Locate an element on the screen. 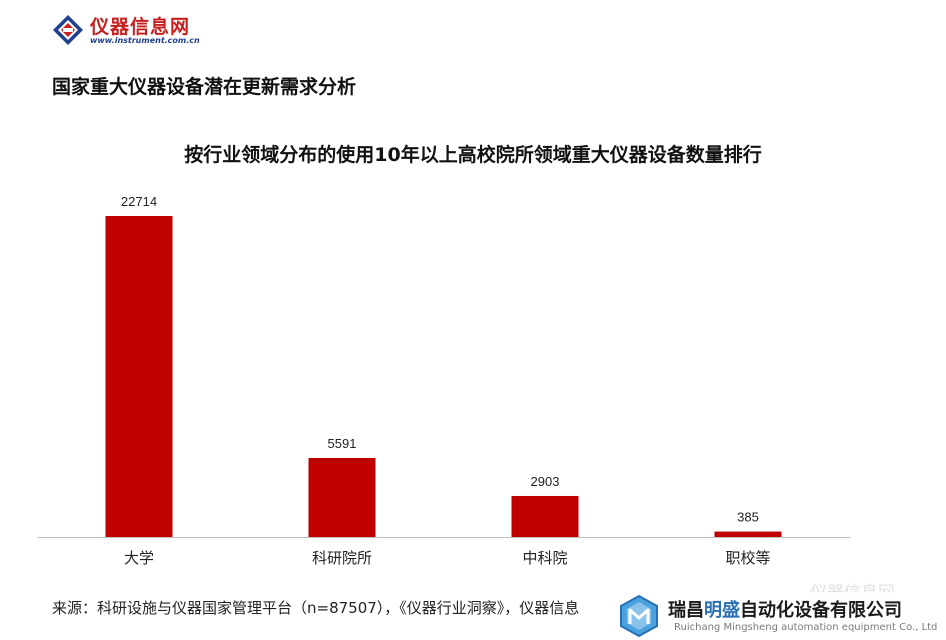 The image size is (946, 640). brand-name-part-1: 瑞昌 is located at coordinates (686, 610).